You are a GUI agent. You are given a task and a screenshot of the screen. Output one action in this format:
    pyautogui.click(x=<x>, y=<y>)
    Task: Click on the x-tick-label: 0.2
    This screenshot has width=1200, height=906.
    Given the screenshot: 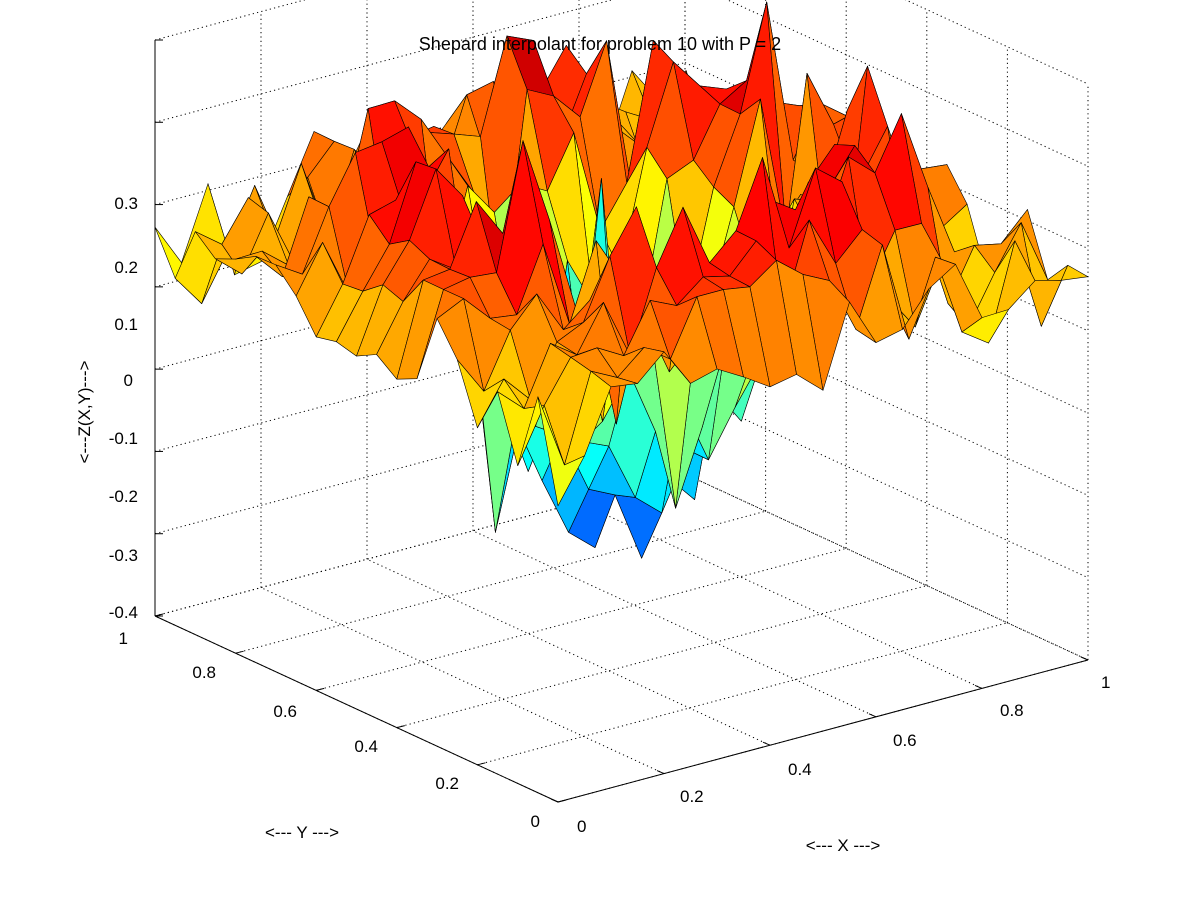 What is the action you would take?
    pyautogui.click(x=692, y=796)
    